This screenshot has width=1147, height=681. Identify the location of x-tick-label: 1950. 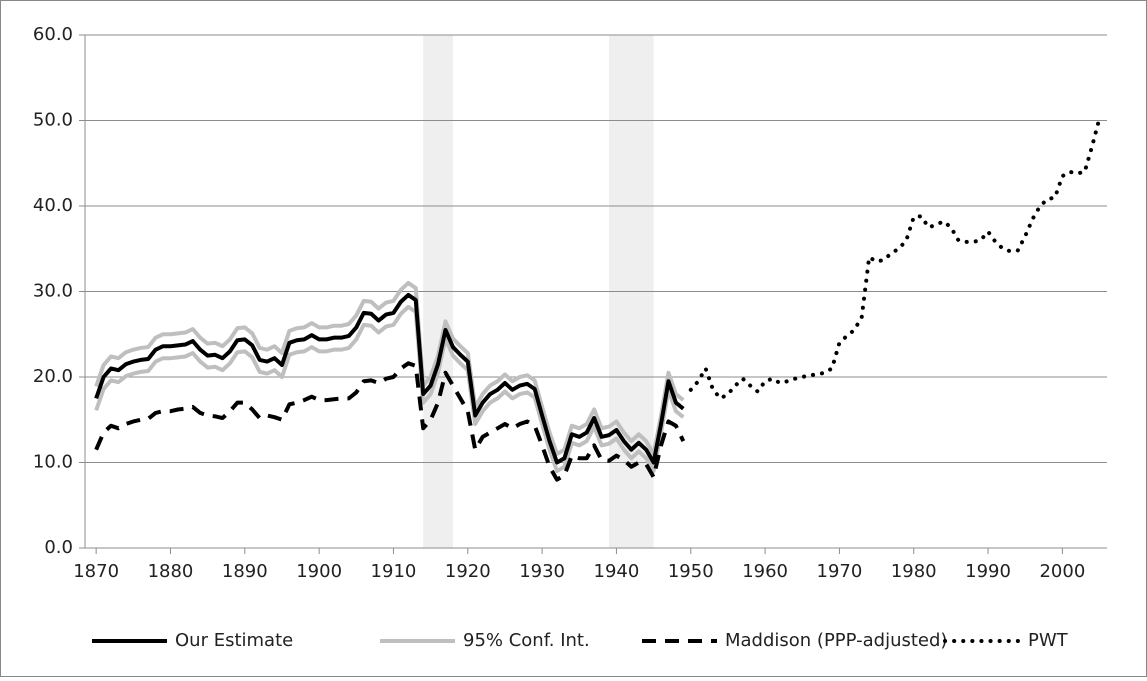
(691, 571).